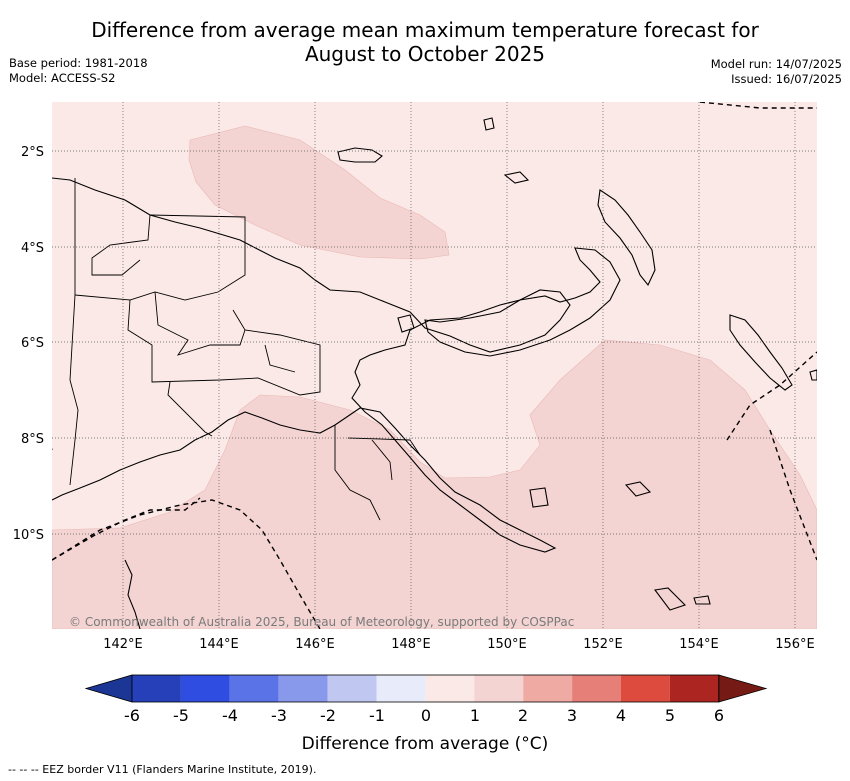  Describe the element at coordinates (123, 644) in the screenshot. I see `lon-label-142e: 142°E` at that location.